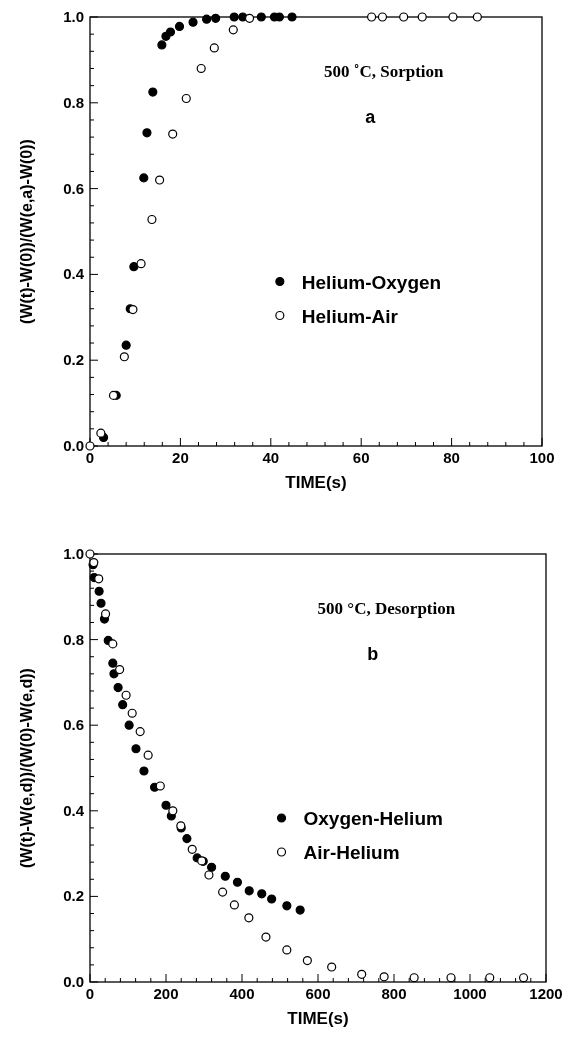  What do you see at coordinates (546, 993) in the screenshot?
I see `x-tick-label: 1200` at bounding box center [546, 993].